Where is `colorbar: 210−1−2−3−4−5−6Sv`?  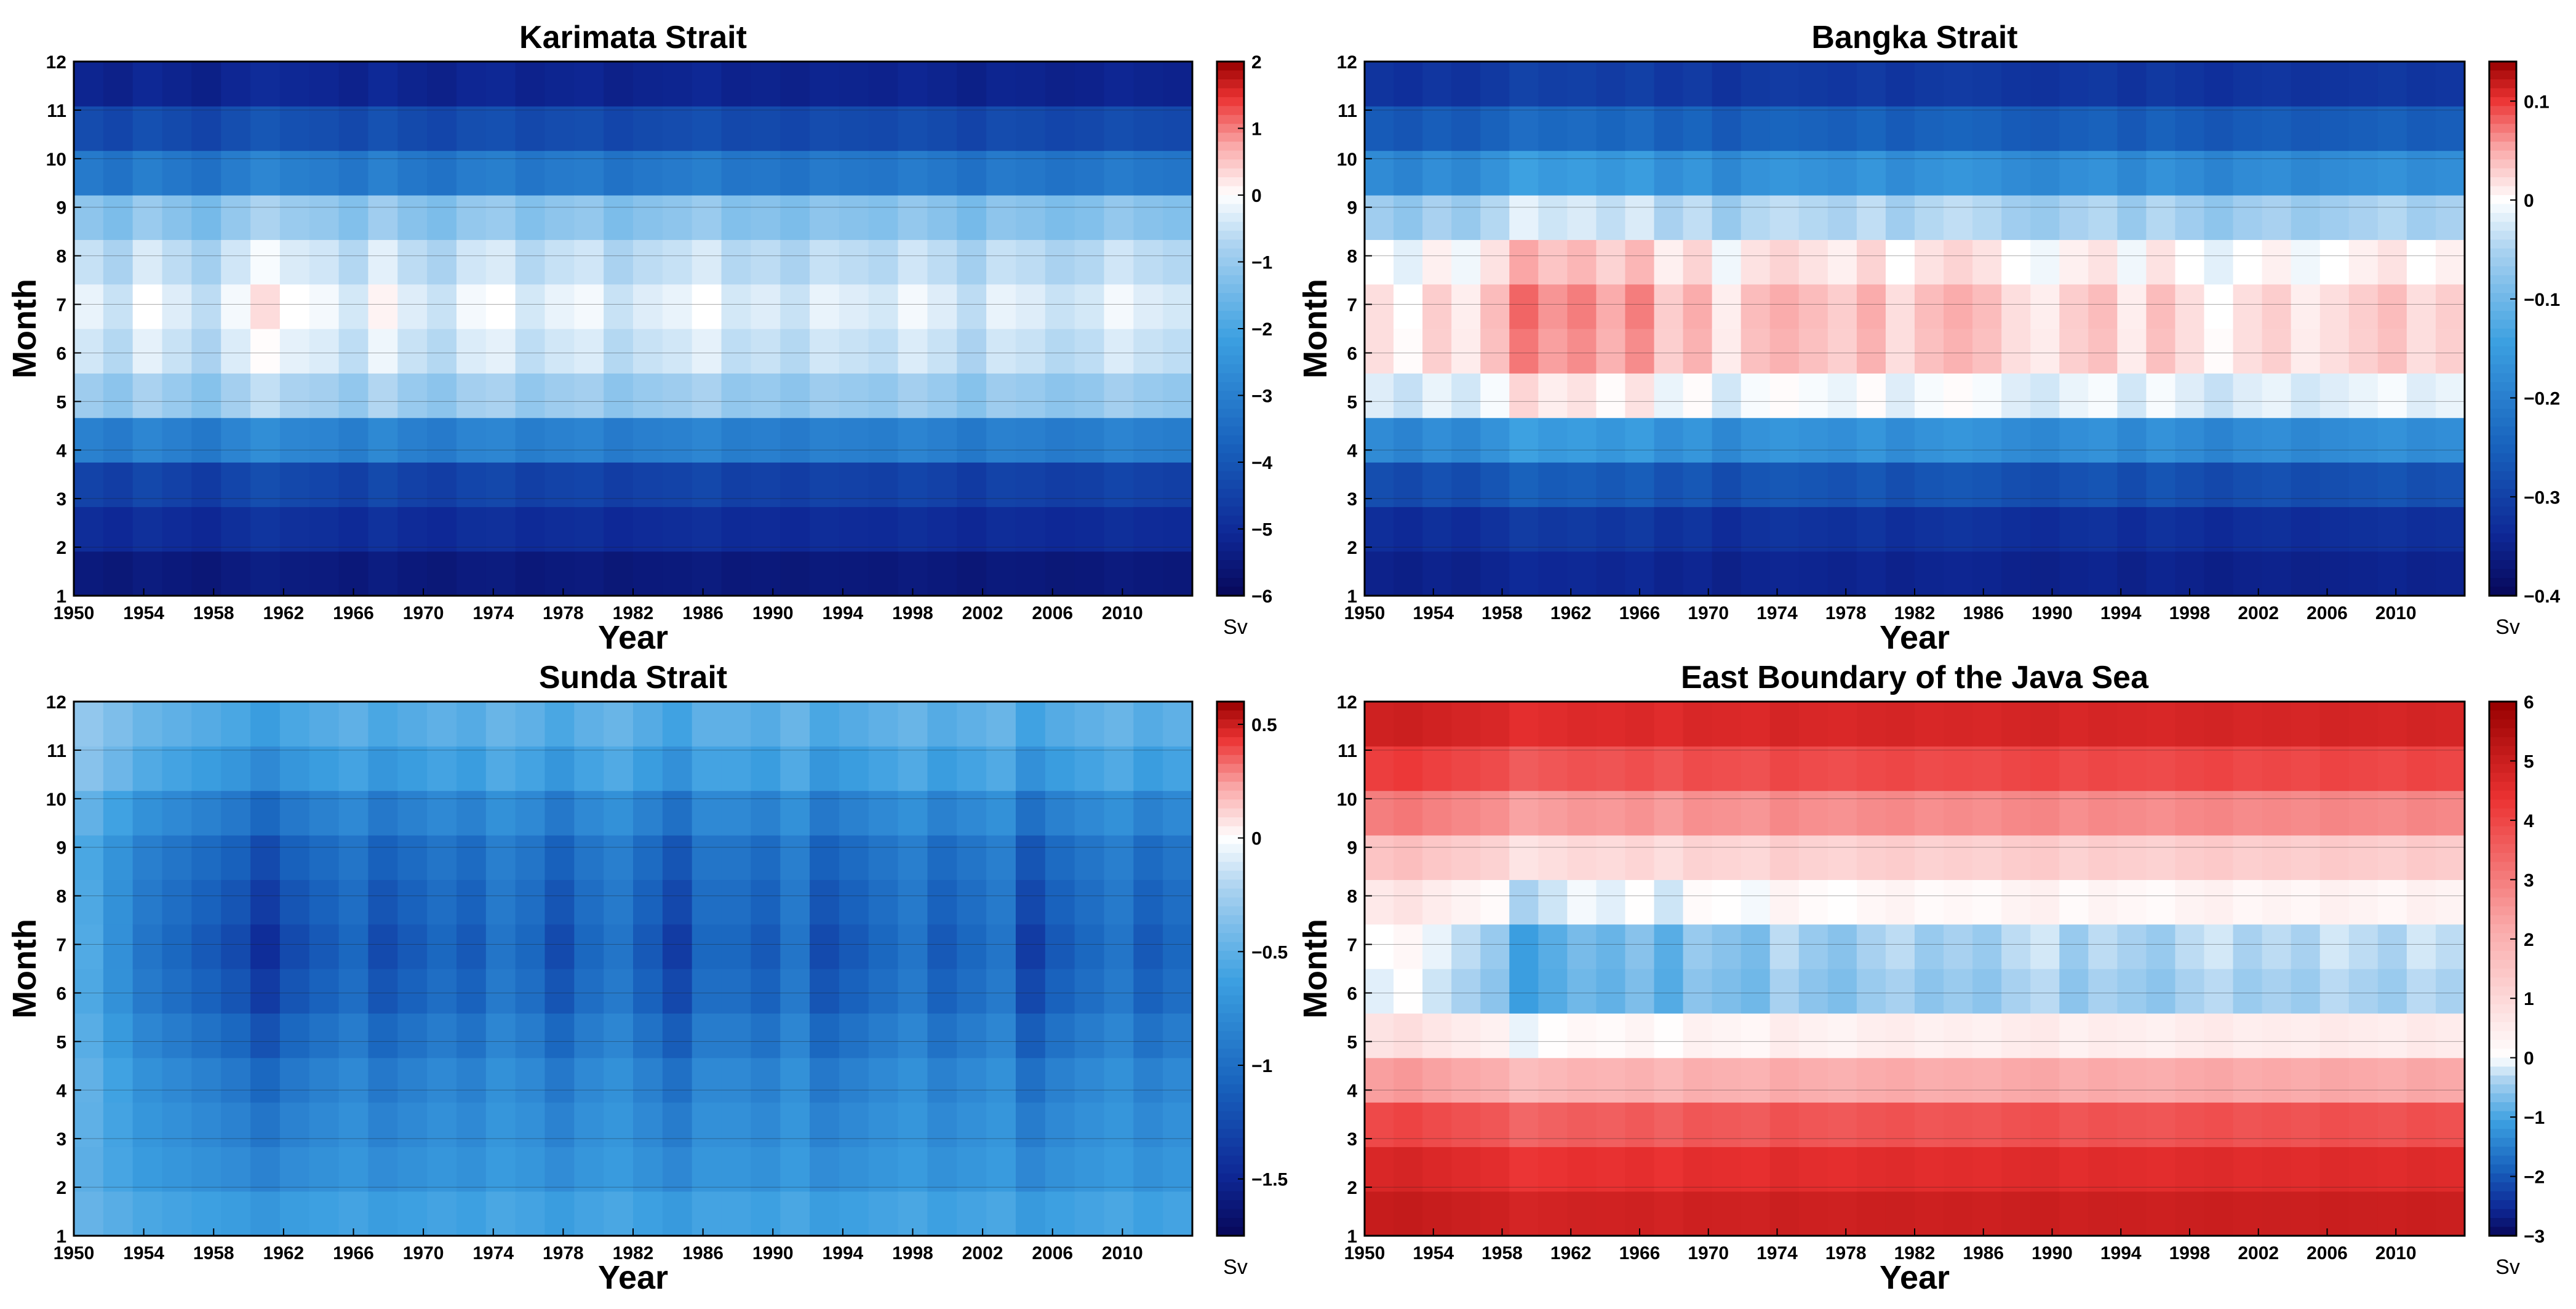 colorbar: 210−1−2−3−4−5−6Sv is located at coordinates (1244, 346).